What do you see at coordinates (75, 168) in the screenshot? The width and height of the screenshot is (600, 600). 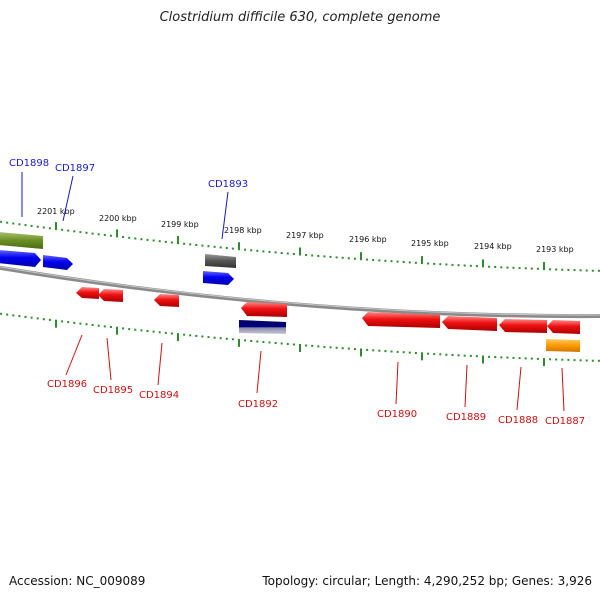 I see `label-cd1897: CD1897` at bounding box center [75, 168].